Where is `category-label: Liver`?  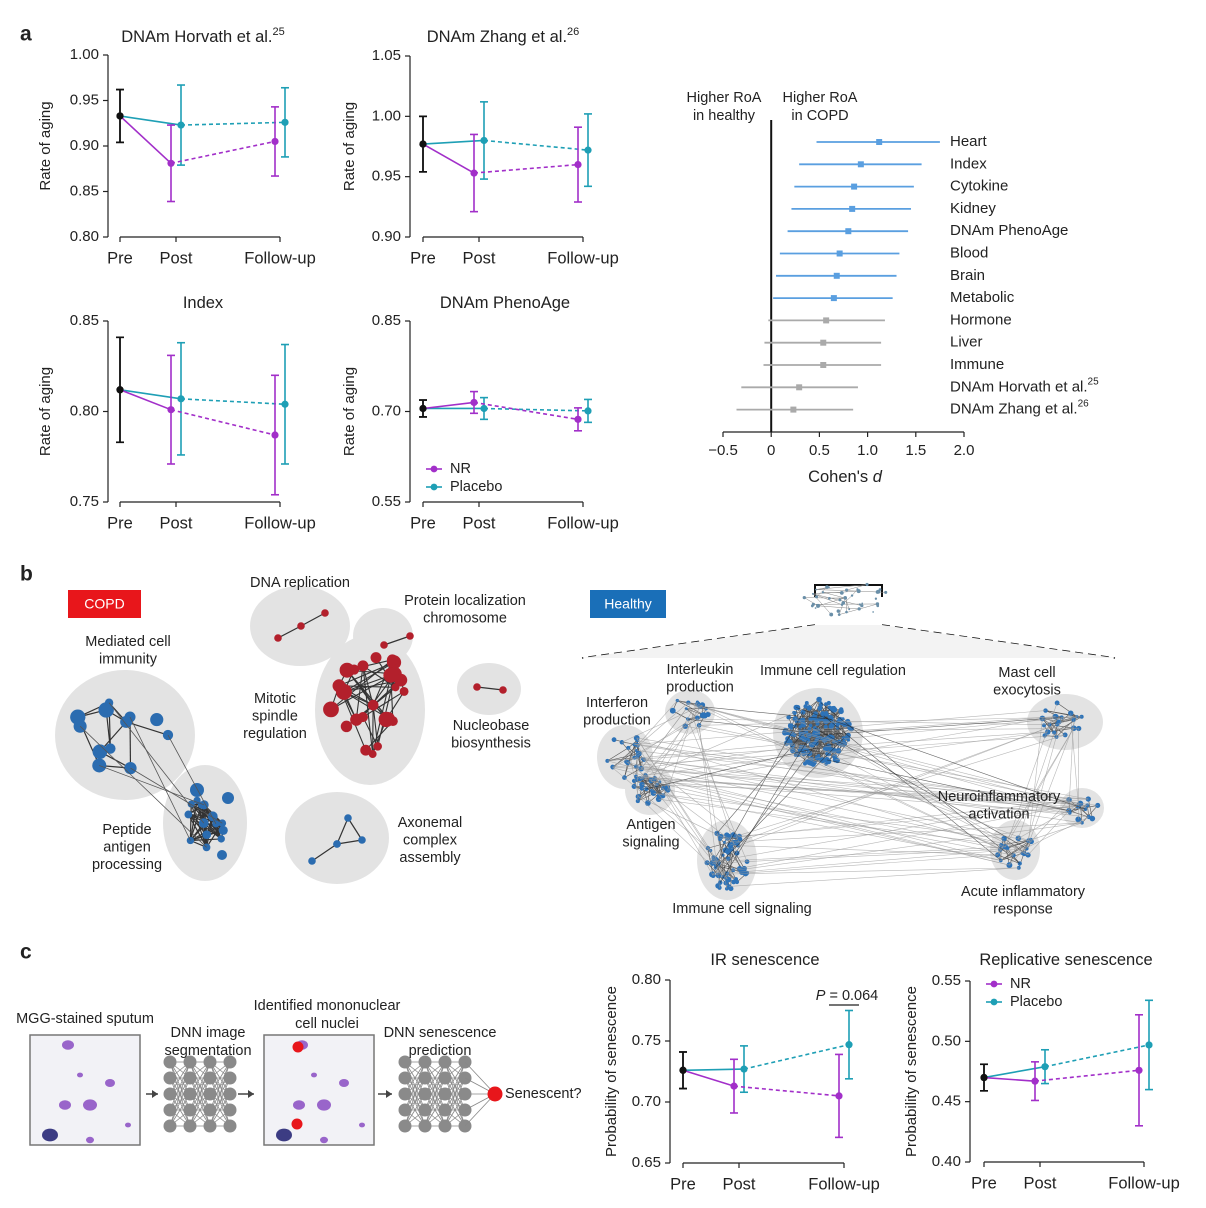 category-label: Liver is located at coordinates (966, 342).